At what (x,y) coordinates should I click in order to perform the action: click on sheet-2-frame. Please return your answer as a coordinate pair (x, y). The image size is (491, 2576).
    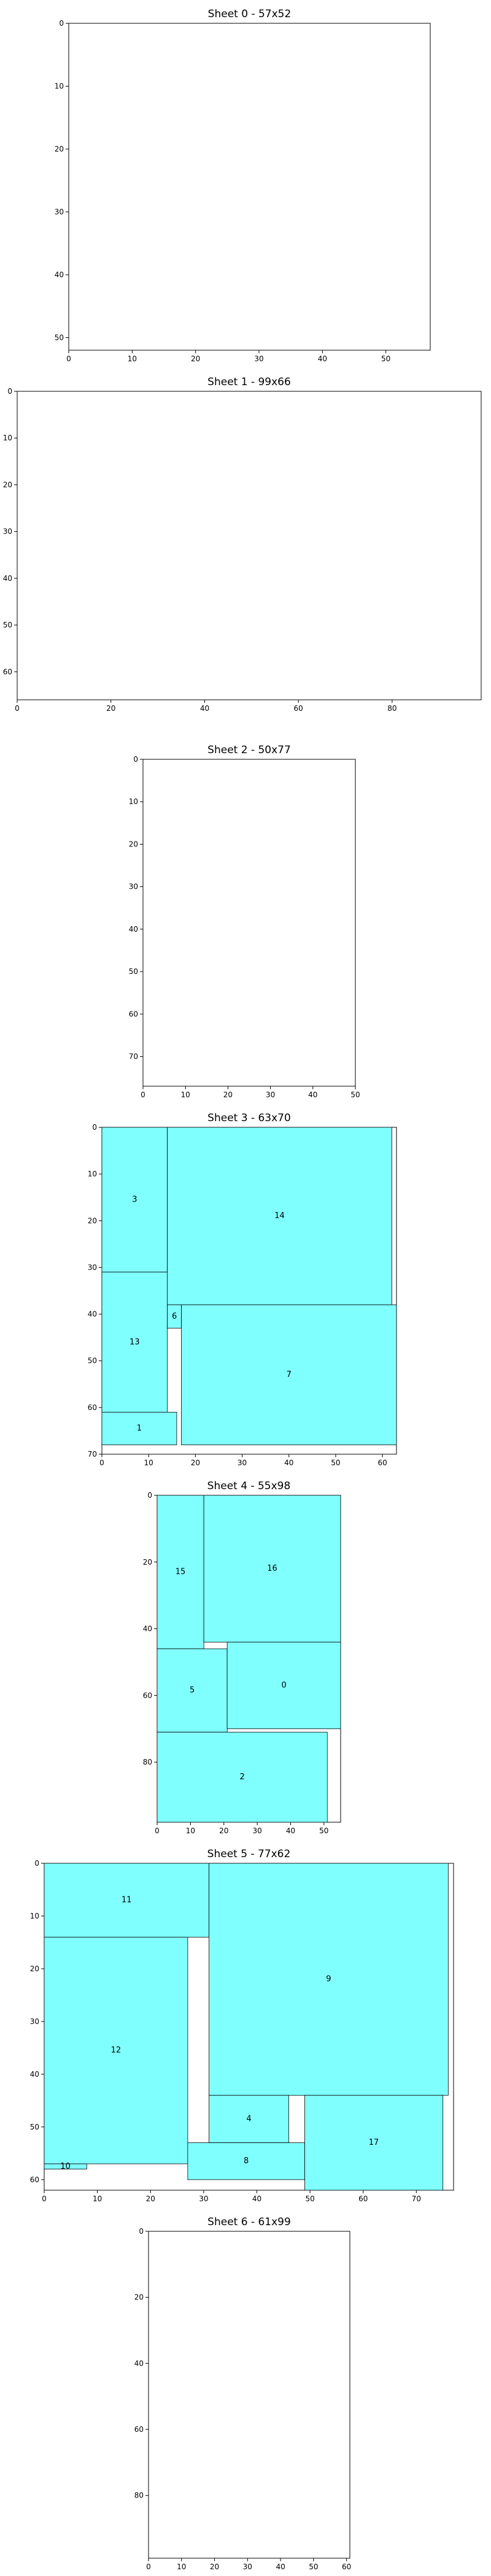
    Looking at the image, I should click on (249, 923).